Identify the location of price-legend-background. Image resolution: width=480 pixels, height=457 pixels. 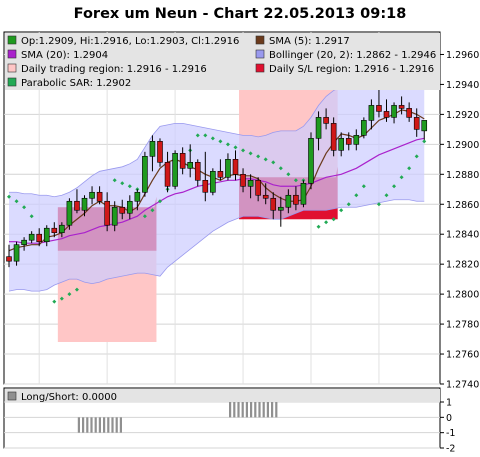
(222, 61).